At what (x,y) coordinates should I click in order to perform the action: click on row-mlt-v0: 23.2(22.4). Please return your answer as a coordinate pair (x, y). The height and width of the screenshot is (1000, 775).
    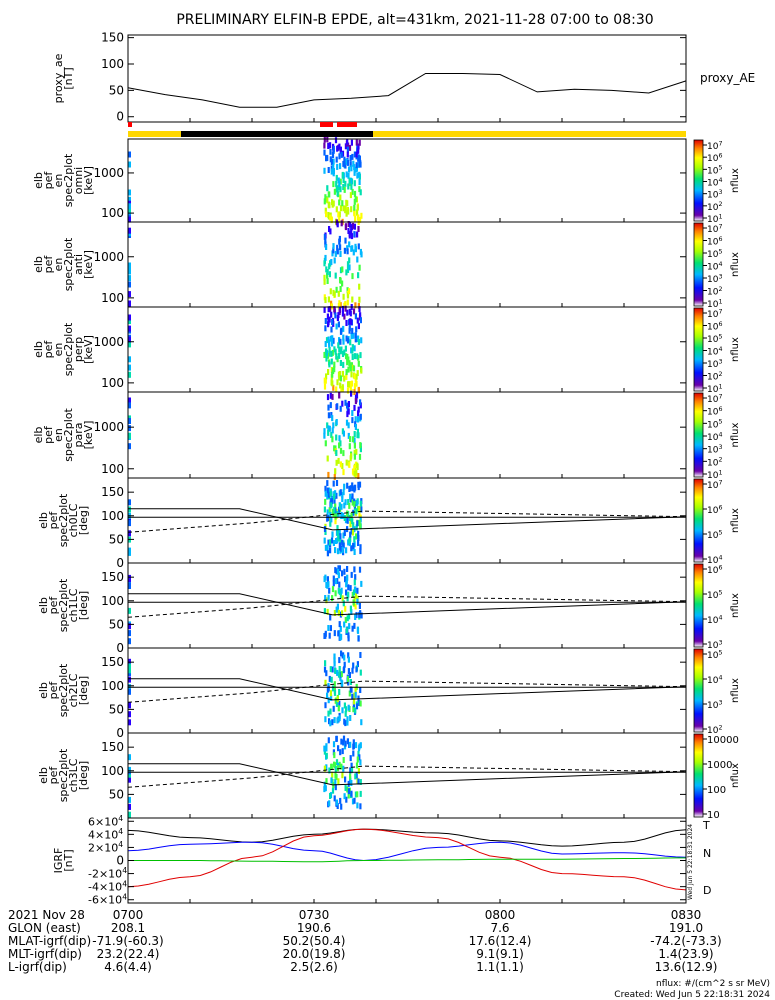
    Looking at the image, I should click on (128, 954).